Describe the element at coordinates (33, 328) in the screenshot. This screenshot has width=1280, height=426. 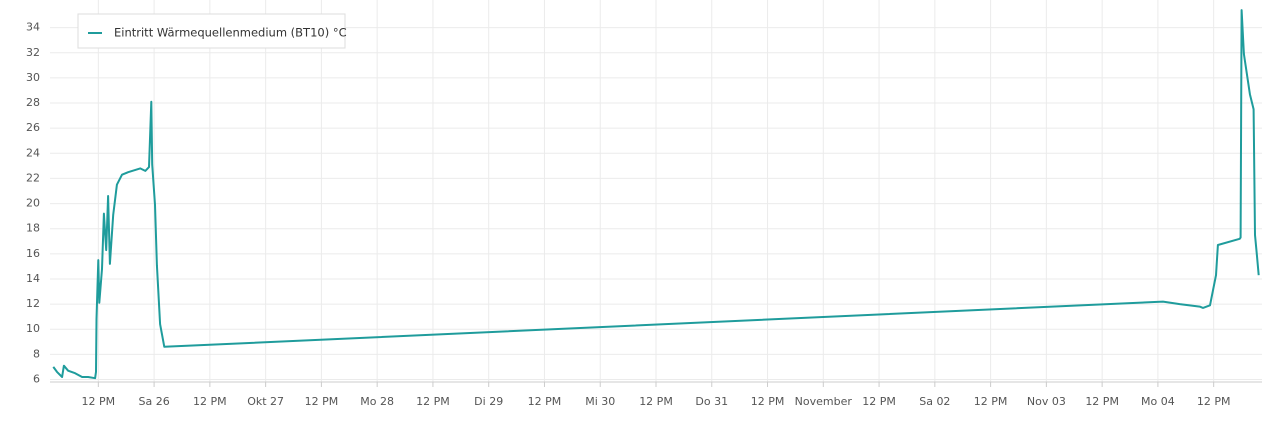
I see `y-tick-label: 10` at that location.